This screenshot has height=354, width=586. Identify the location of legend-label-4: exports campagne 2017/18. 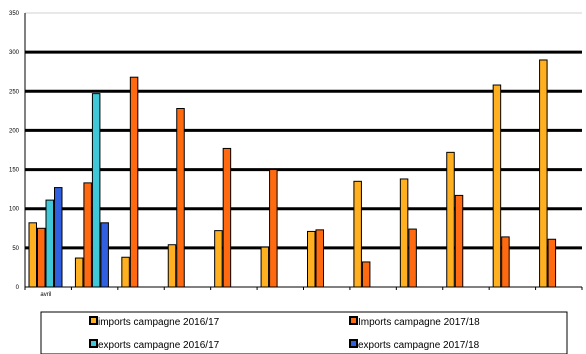
(419, 345).